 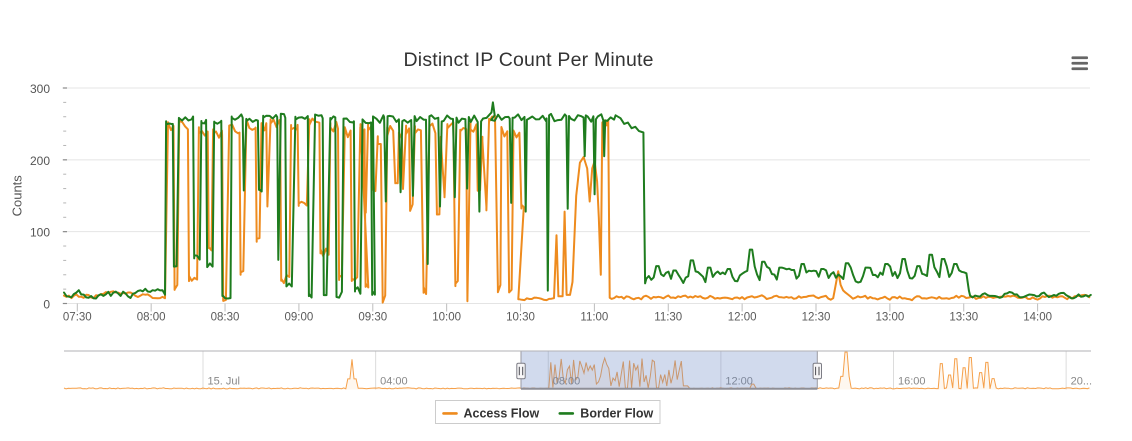 What do you see at coordinates (889, 318) in the screenshot?
I see `svg-text: 13:00` at bounding box center [889, 318].